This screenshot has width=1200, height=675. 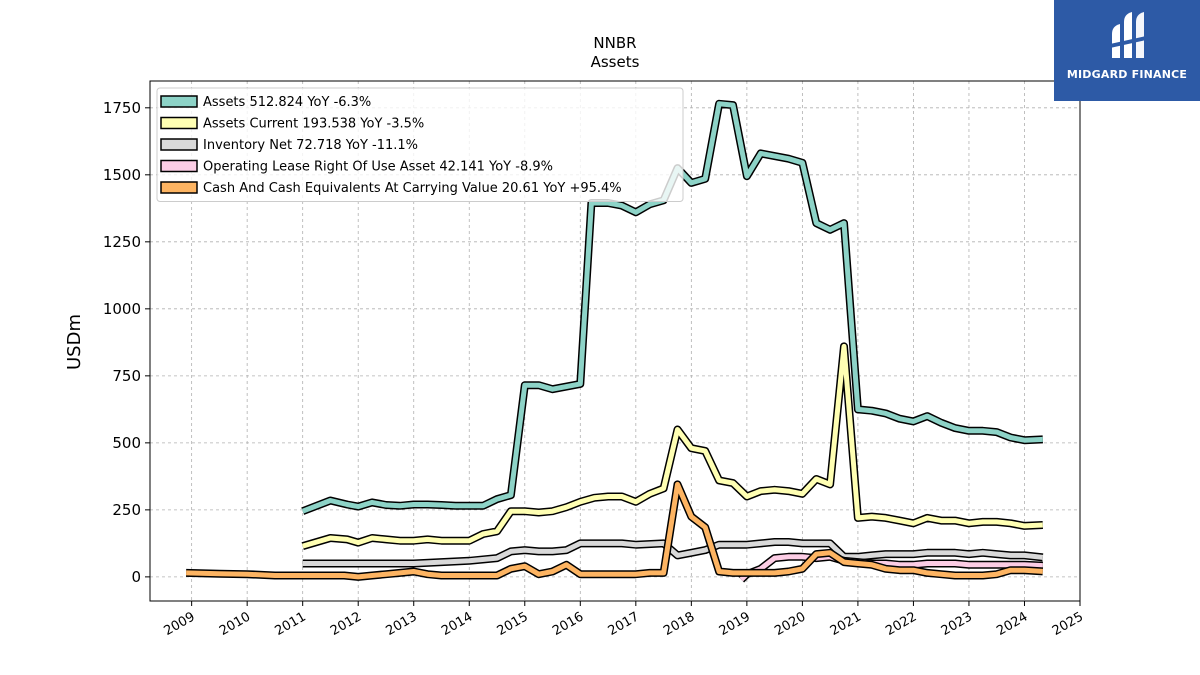 What do you see at coordinates (136, 577) in the screenshot?
I see `y-tick-label: 0` at bounding box center [136, 577].